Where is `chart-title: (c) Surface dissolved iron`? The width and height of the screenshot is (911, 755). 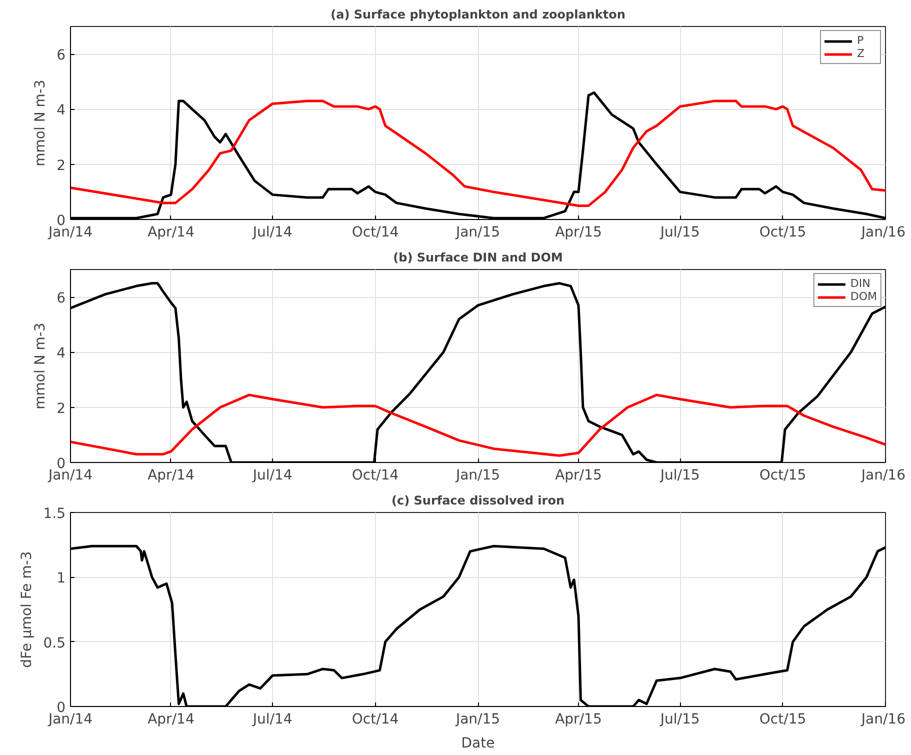
chart-title: (c) Surface dissolved iron is located at coordinates (478, 501).